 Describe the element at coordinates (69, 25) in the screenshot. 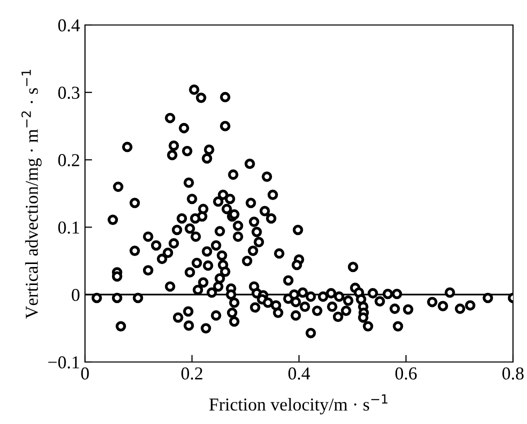

I see `y-tick-label: 0.4` at that location.